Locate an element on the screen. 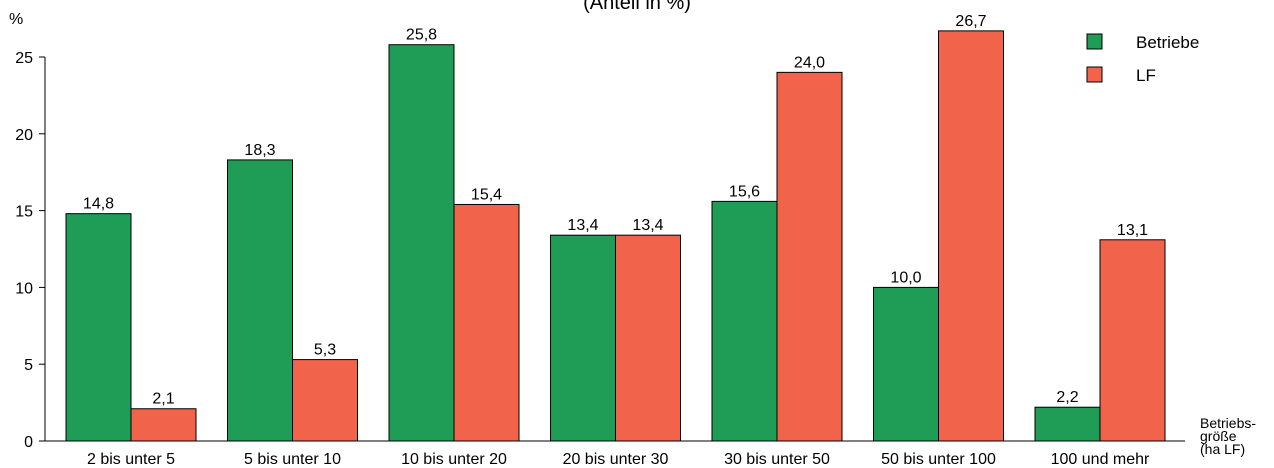 Image resolution: width=1274 pixels, height=468 pixels. y-tick-label: 5 is located at coordinates (28, 365).